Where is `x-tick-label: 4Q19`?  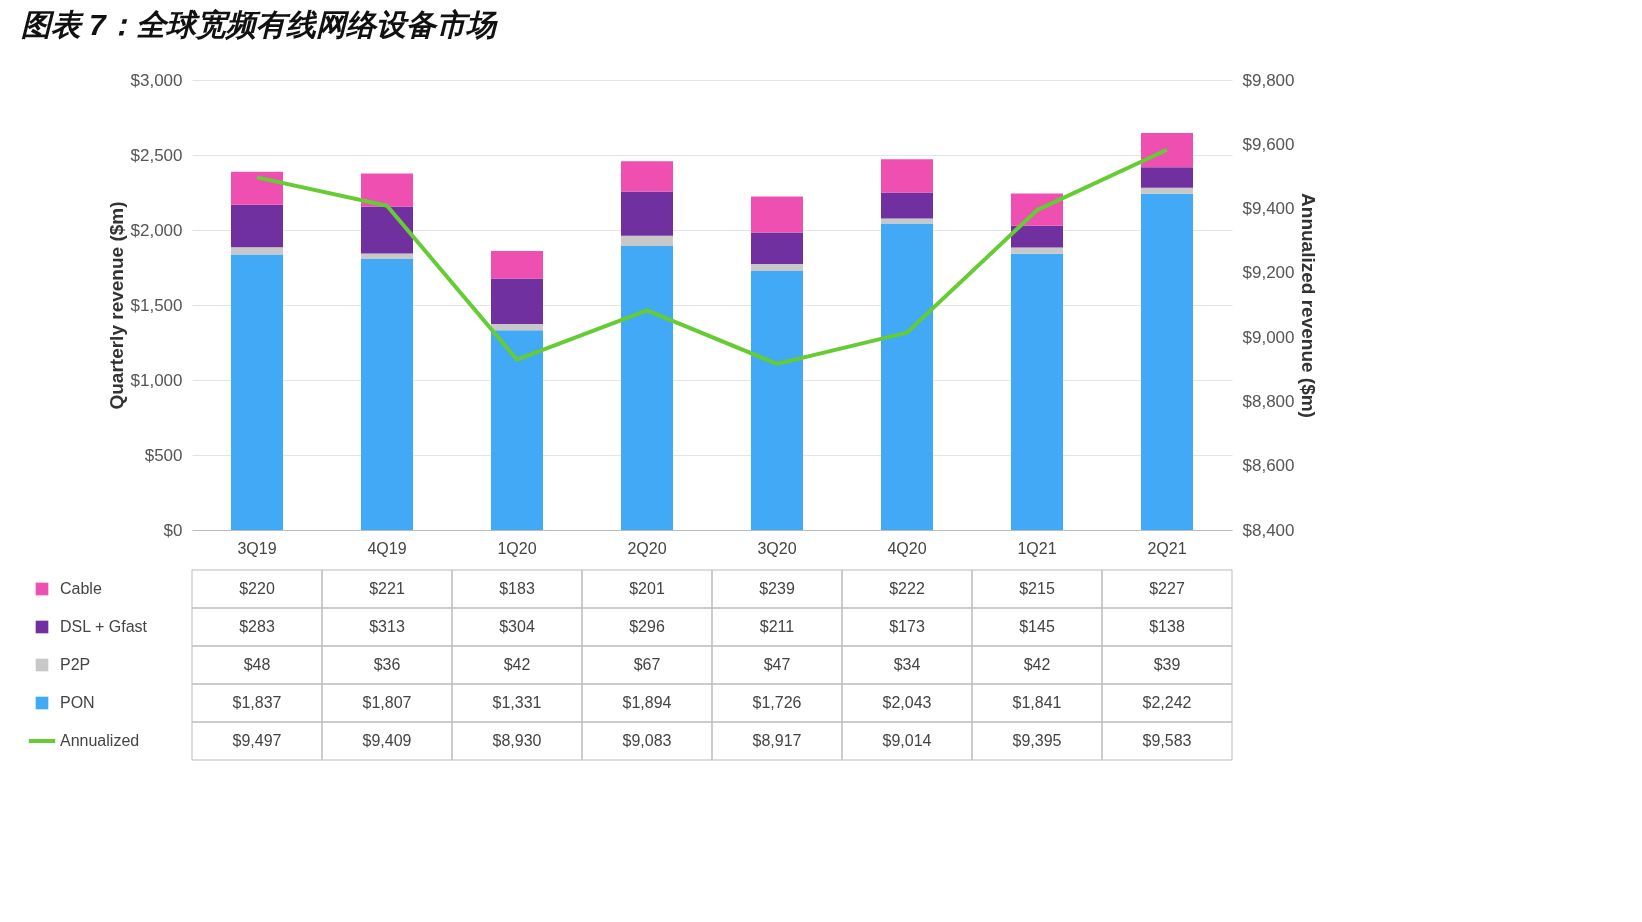
x-tick-label: 4Q19 is located at coordinates (387, 548).